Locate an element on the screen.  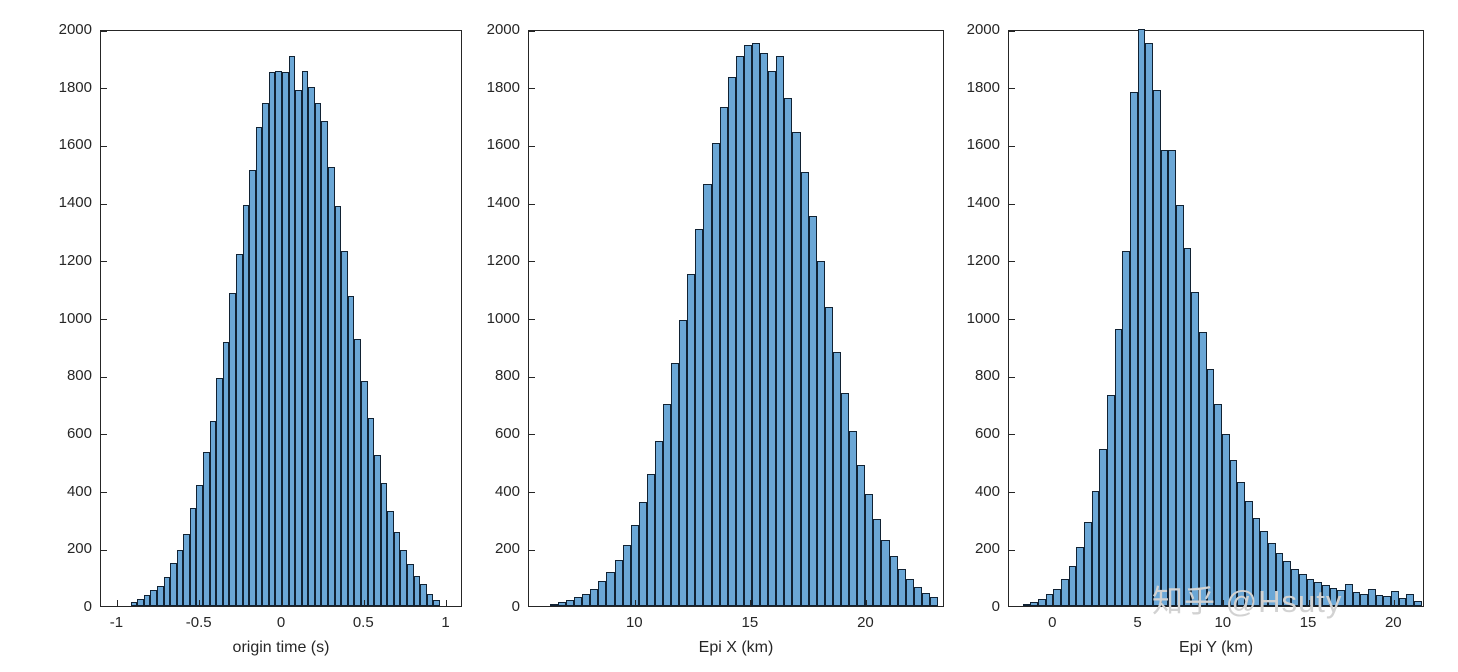
y-tick-label: 1200 is located at coordinates (75, 260).